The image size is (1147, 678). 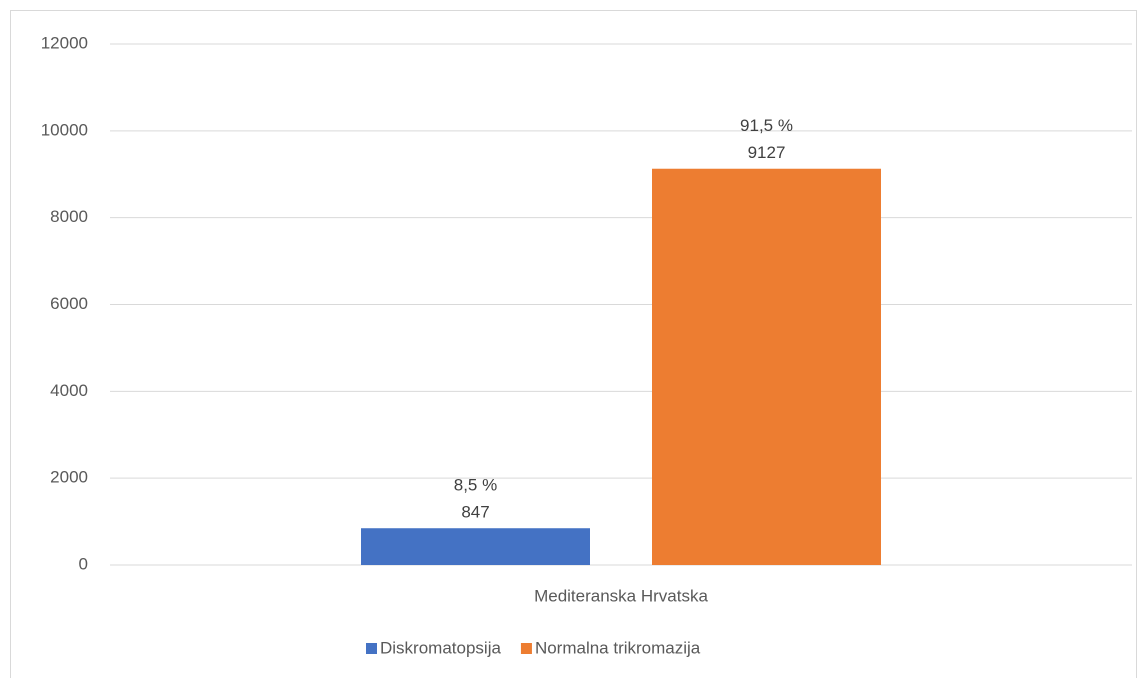 What do you see at coordinates (766, 125) in the screenshot?
I see `percent-label: 91,5 %` at bounding box center [766, 125].